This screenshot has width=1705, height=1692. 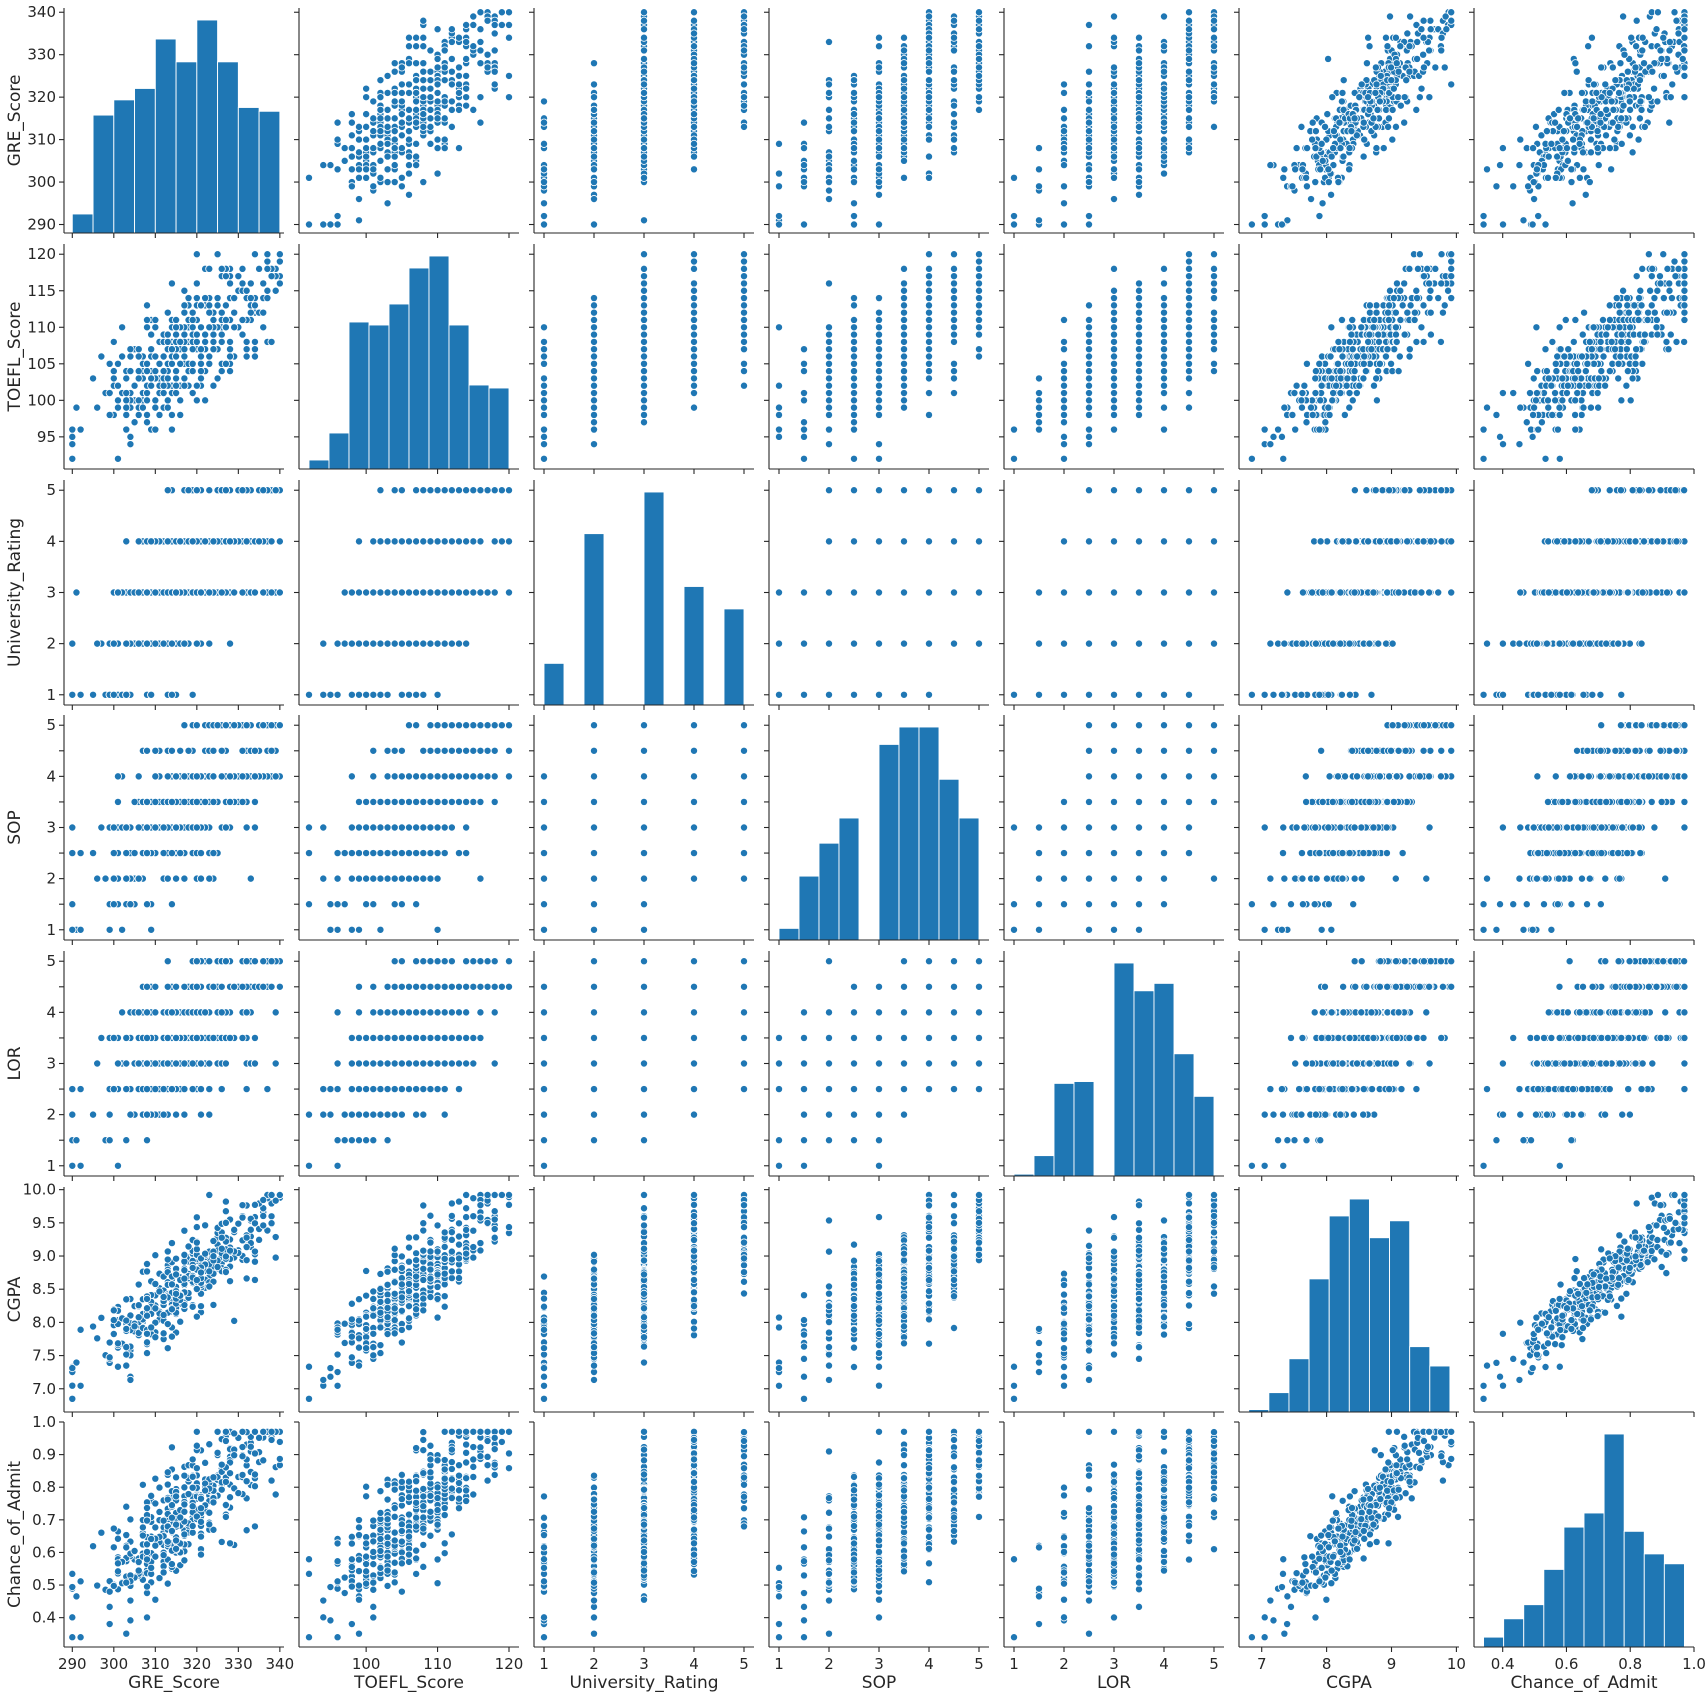 I want to click on panel-TOEFL_Score-vs-SOP, so click(x=876, y=359).